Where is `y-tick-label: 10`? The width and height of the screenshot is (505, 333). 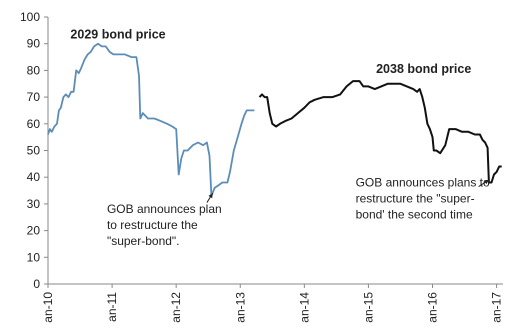 y-tick-label: 10 is located at coordinates (34, 257).